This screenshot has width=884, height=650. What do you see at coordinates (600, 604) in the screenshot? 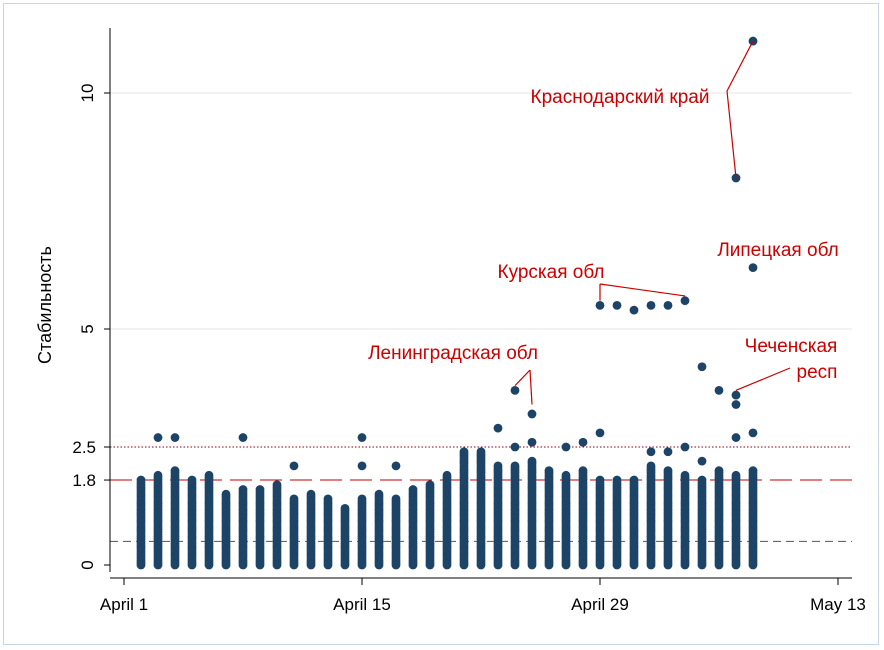
I see `x-tick-label: April 29` at bounding box center [600, 604].